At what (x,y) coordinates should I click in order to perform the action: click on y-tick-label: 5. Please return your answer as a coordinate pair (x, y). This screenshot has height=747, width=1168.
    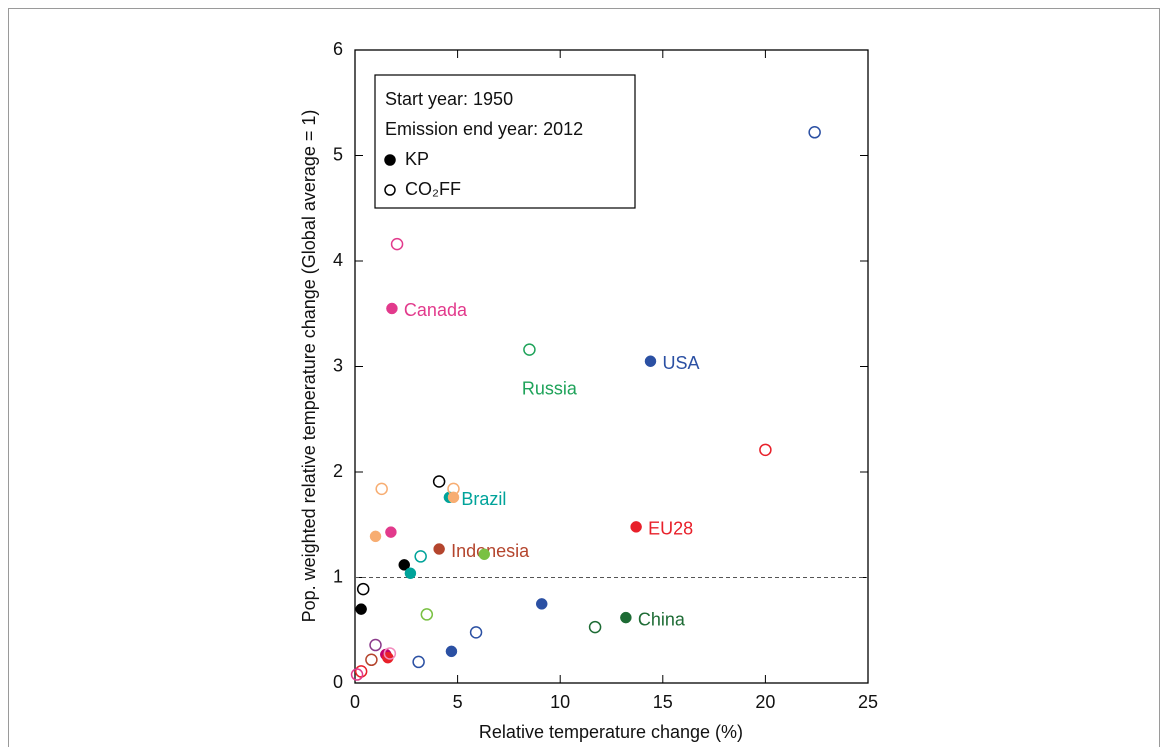
    Looking at the image, I should click on (338, 154).